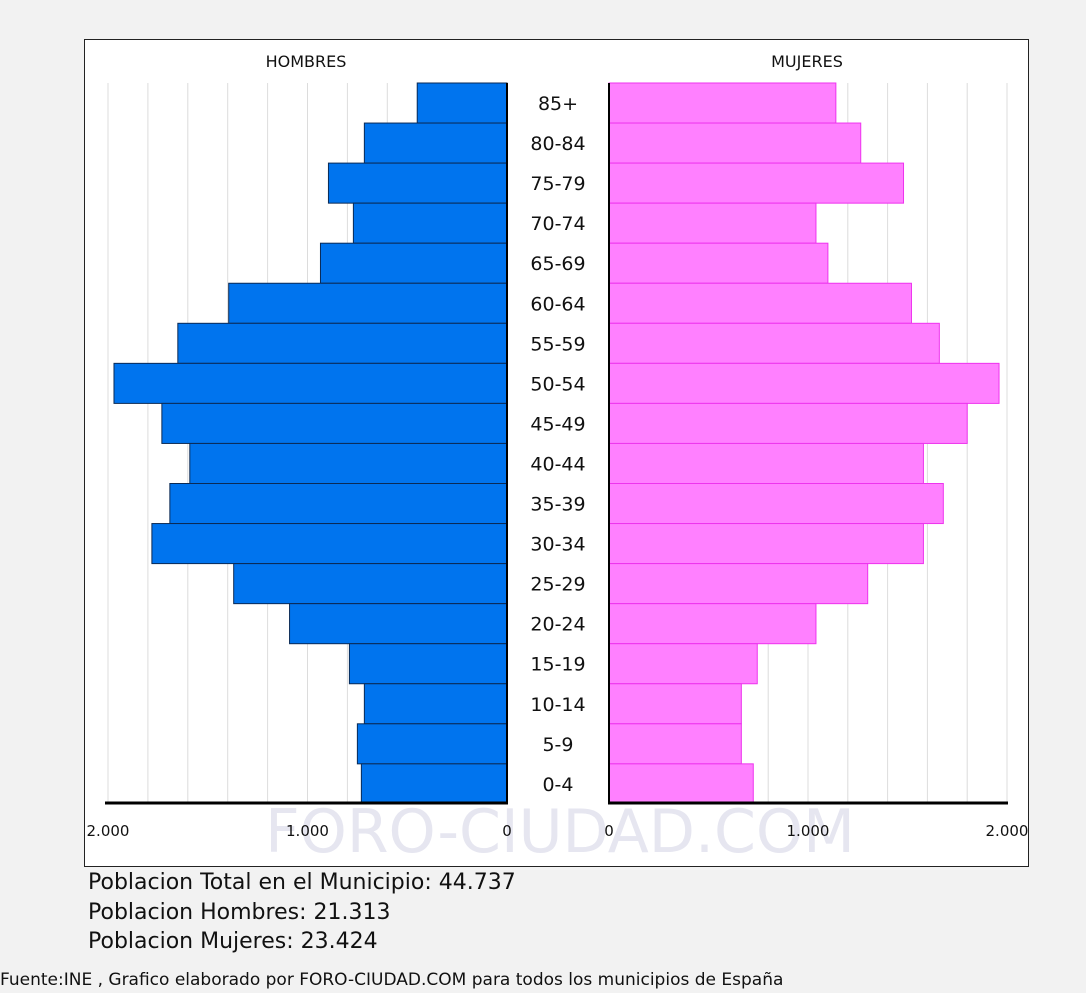  What do you see at coordinates (239, 912) in the screenshot?
I see `population-men-text: Poblacion Hombres: 21.313` at bounding box center [239, 912].